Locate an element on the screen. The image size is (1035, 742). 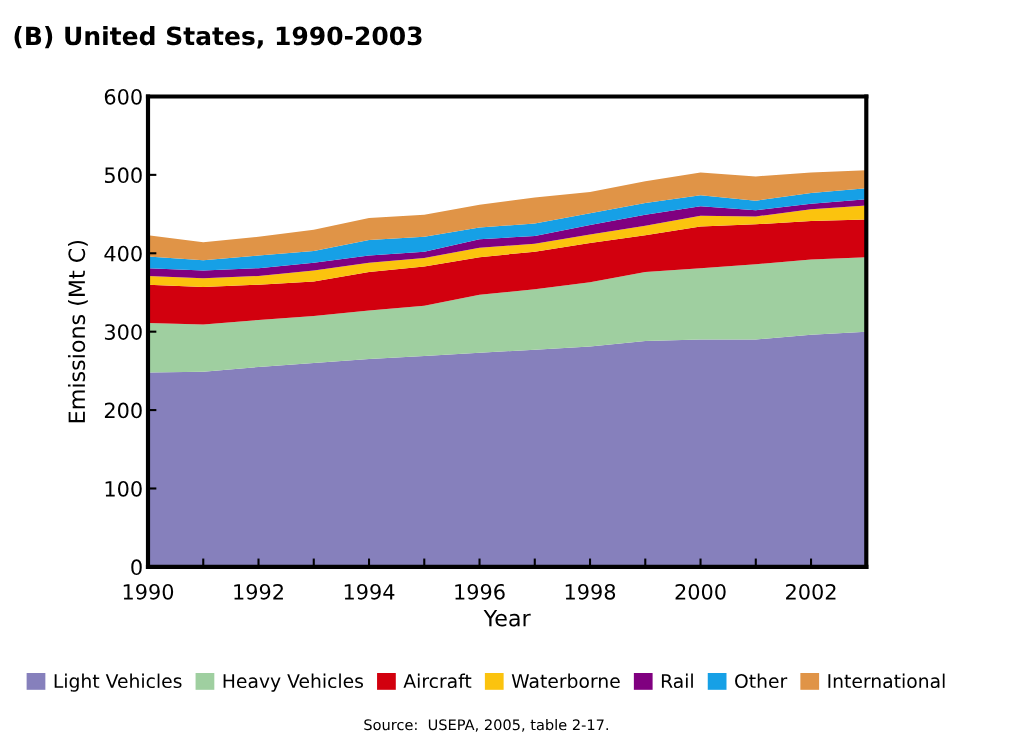
y-axis-title: Emissions (Mt C) is located at coordinates (77, 331).